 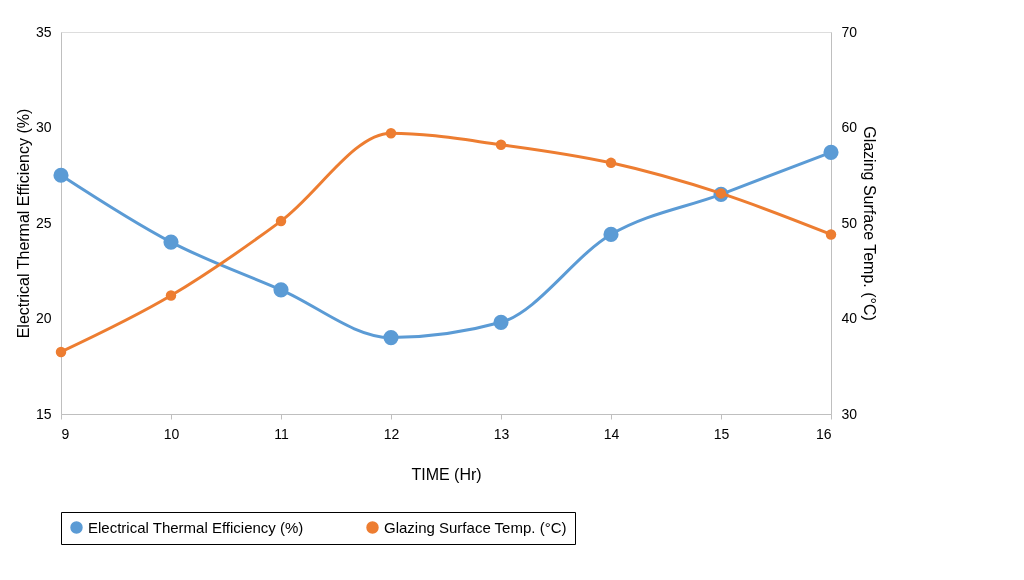 I want to click on x-tick-label: 15, so click(x=721, y=433).